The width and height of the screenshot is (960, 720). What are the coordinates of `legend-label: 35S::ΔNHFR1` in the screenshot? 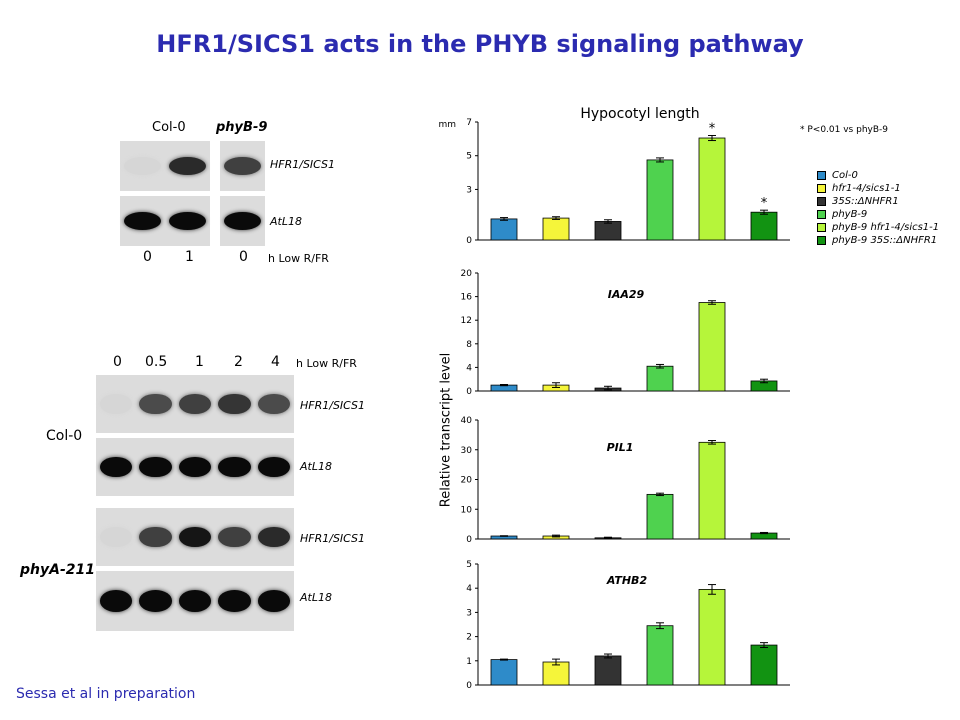 It's located at (865, 201).